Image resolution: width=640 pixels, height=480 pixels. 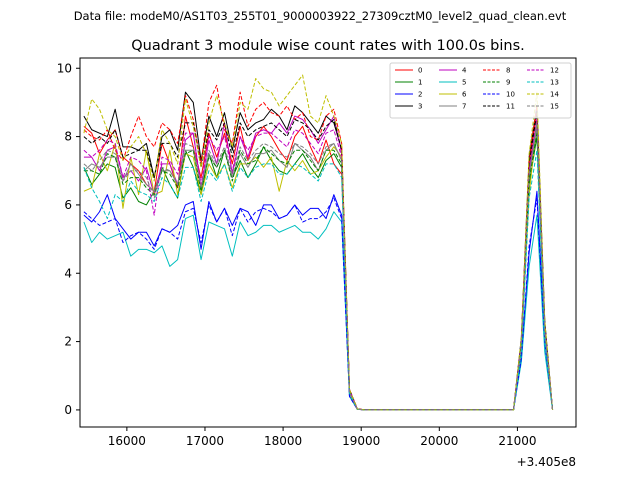 I want to click on y-tick-label: 6, so click(x=68, y=205).